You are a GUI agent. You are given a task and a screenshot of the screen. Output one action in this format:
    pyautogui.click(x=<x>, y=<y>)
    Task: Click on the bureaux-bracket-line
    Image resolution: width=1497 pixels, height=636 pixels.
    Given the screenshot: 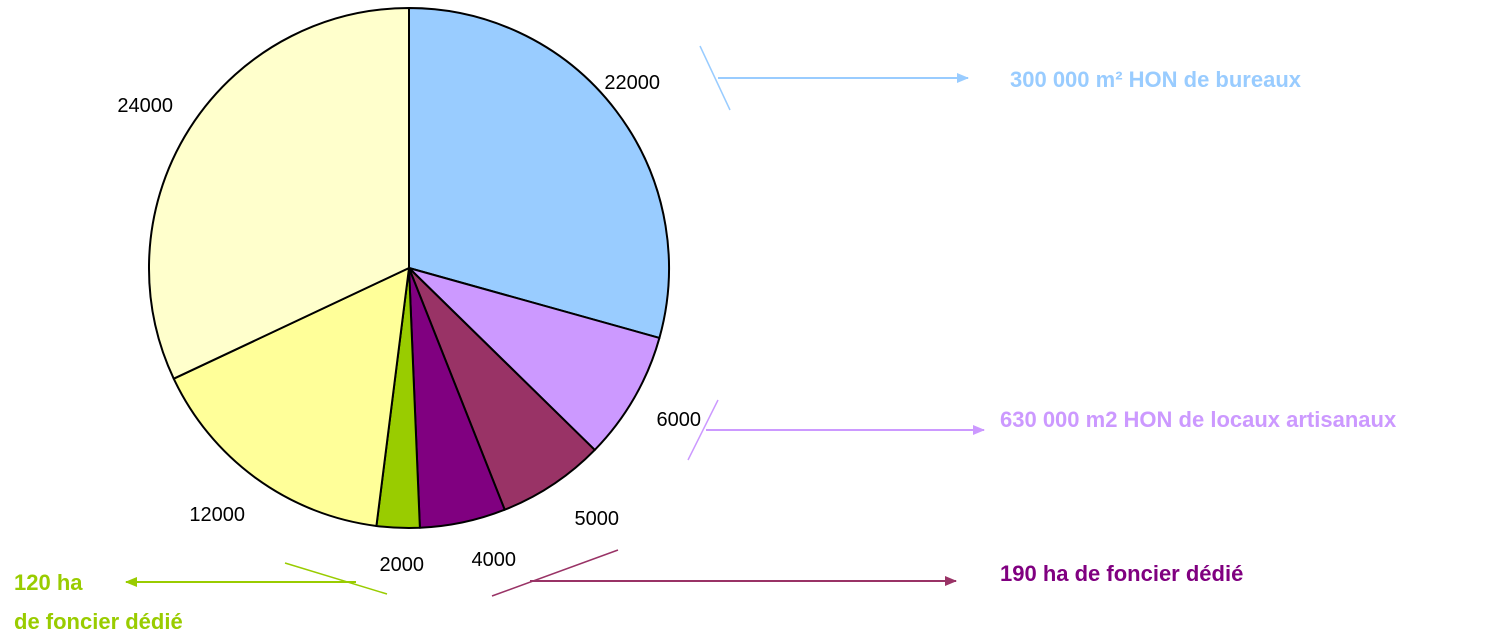 What is the action you would take?
    pyautogui.click(x=715, y=78)
    